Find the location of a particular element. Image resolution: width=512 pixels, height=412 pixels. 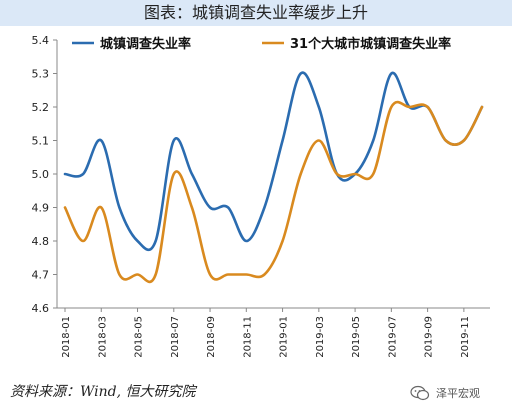

y-tick-label: 5.1 is located at coordinates (41, 141).